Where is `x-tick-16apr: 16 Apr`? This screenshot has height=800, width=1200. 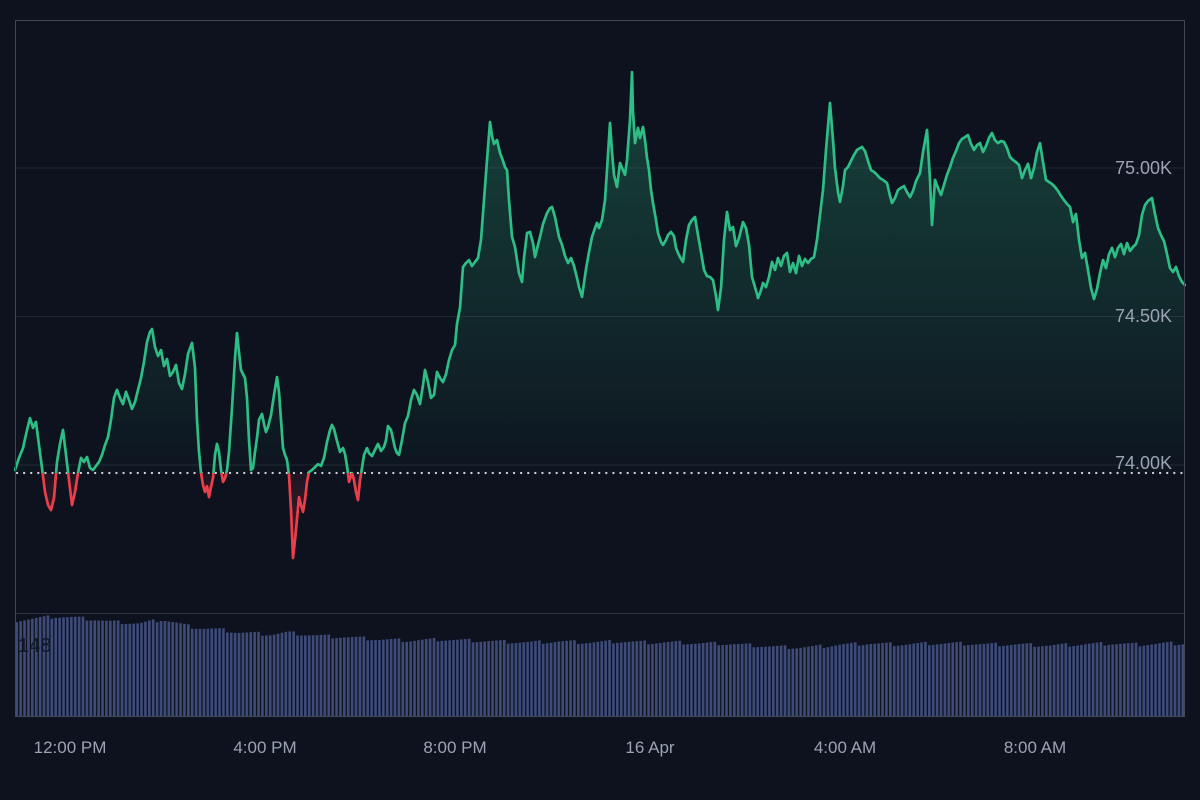
x-tick-16apr: 16 Apr is located at coordinates (650, 747).